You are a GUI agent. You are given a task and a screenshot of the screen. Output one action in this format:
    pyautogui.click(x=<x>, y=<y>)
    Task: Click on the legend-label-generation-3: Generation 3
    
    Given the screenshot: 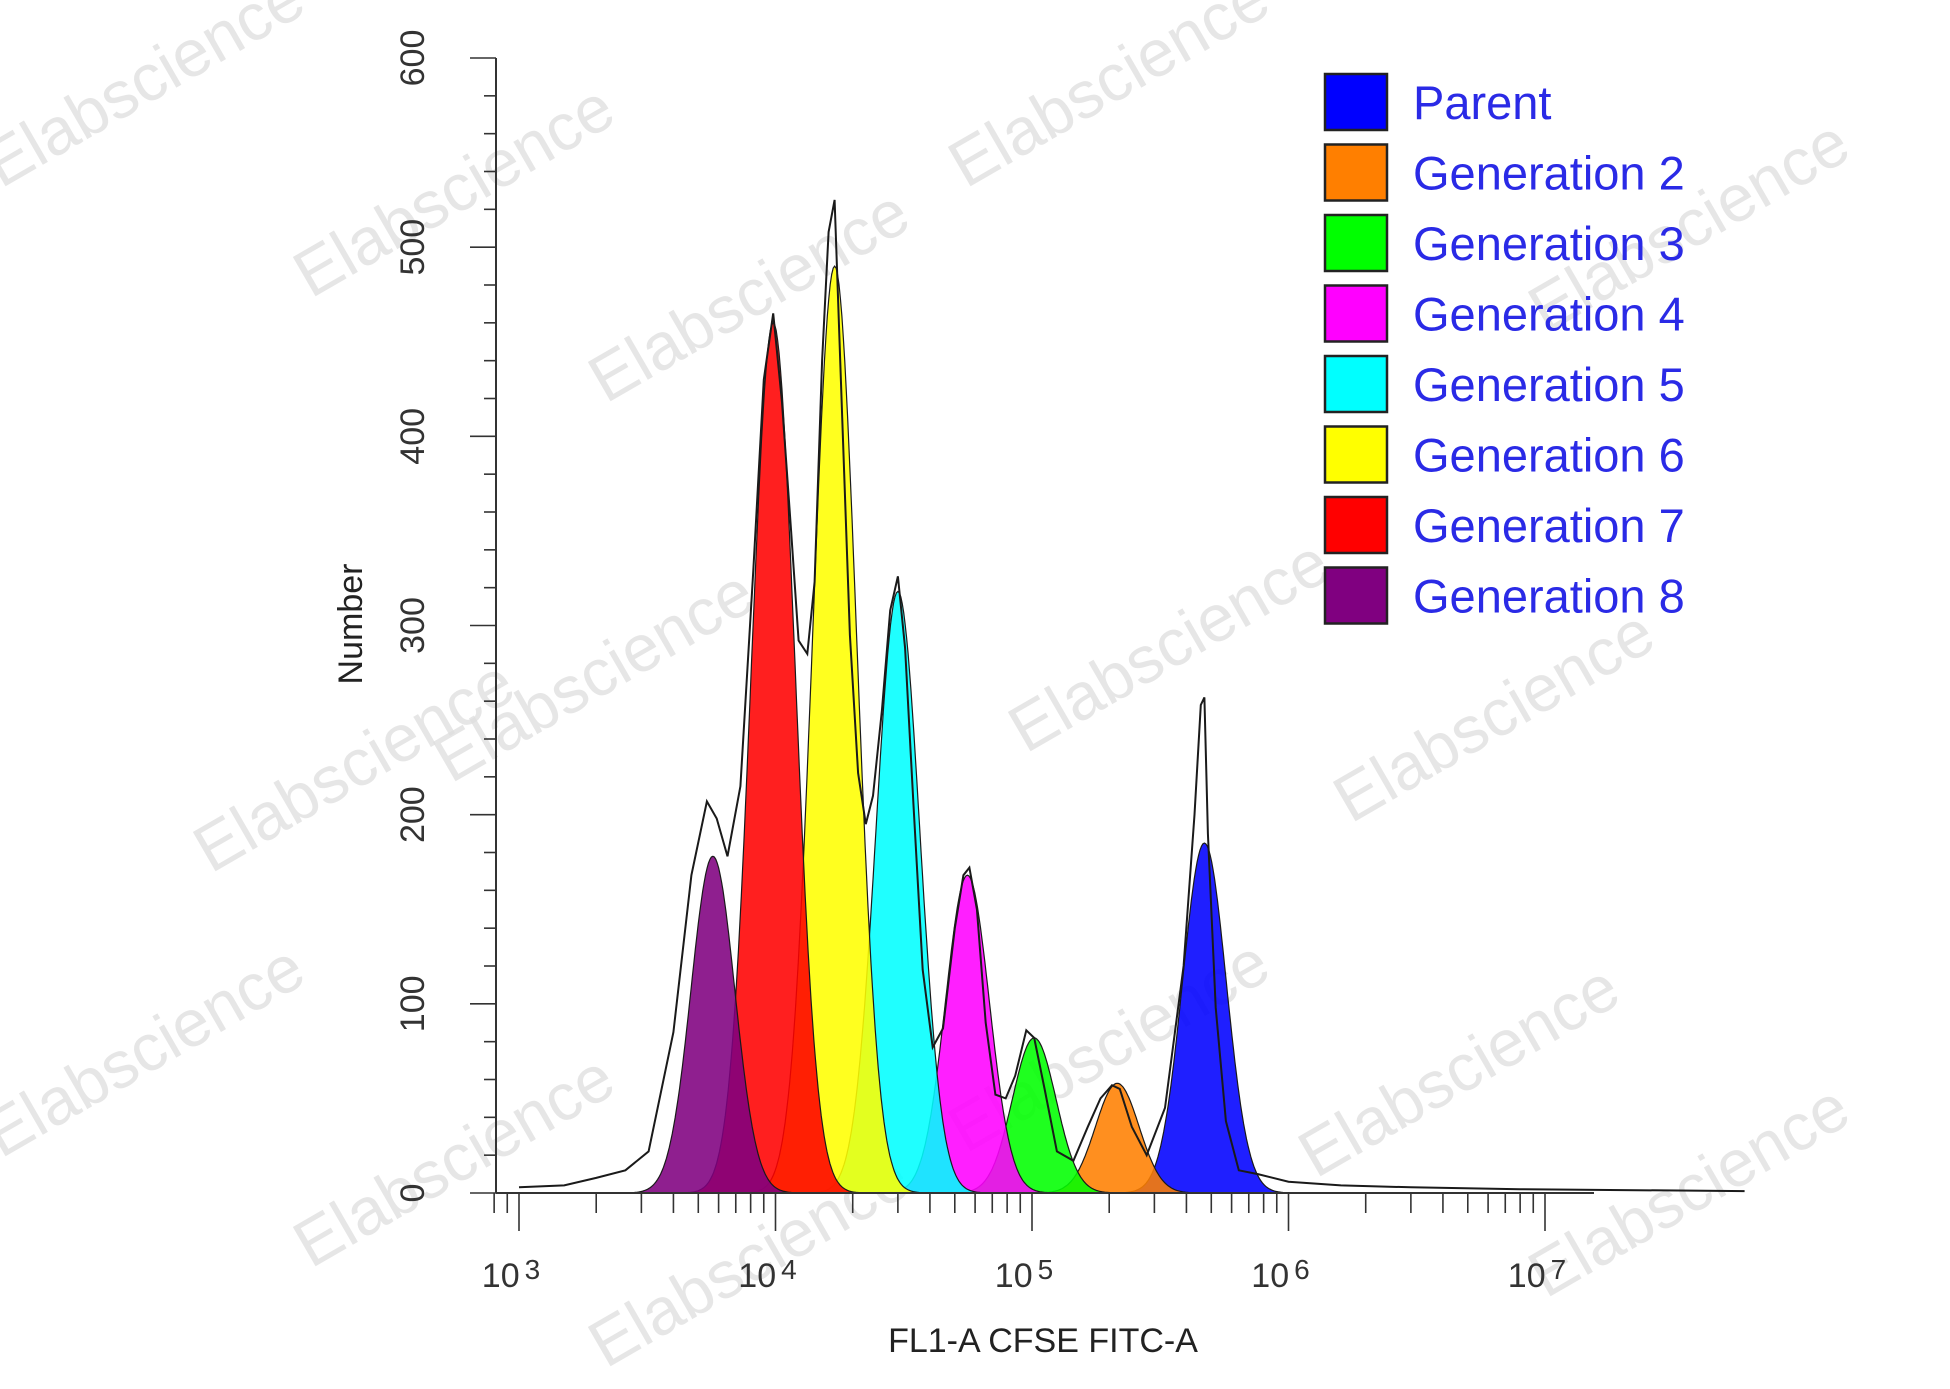 What is the action you would take?
    pyautogui.click(x=1549, y=243)
    